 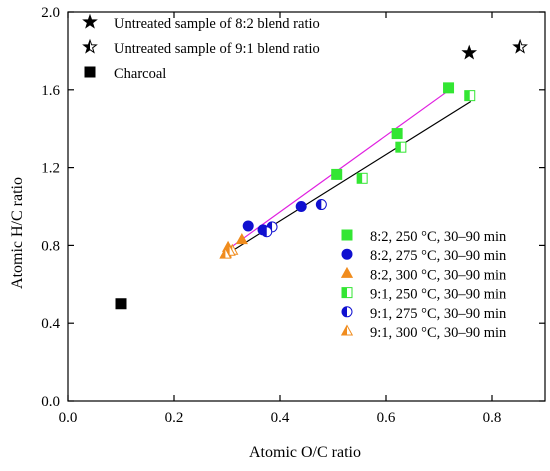 What do you see at coordinates (50, 402) in the screenshot?
I see `y-tick-label: 0.0` at bounding box center [50, 402].